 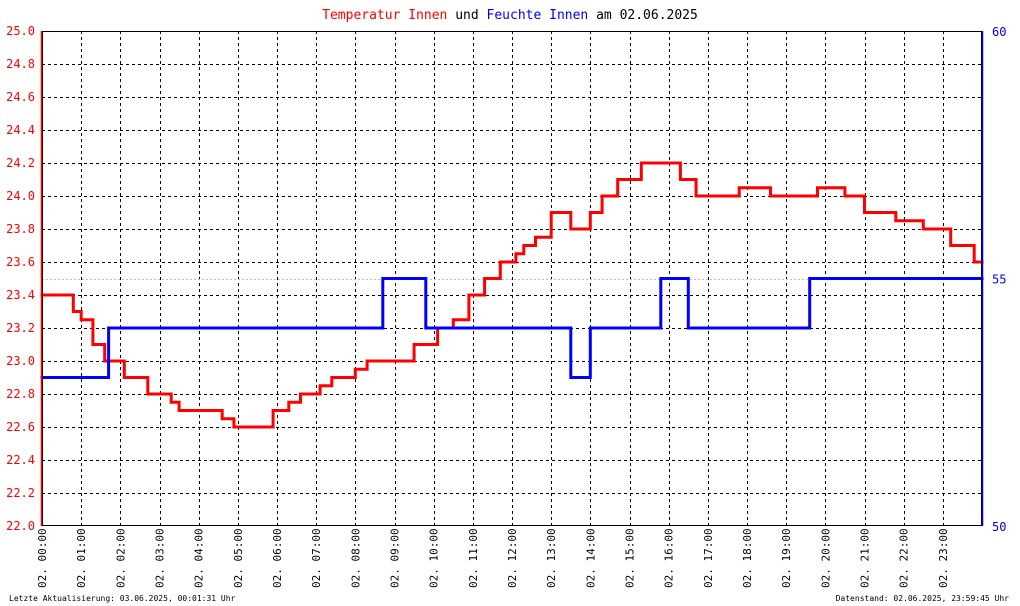 What do you see at coordinates (630, 558) in the screenshot?
I see `x-tick-label: 02. 15:00` at bounding box center [630, 558].